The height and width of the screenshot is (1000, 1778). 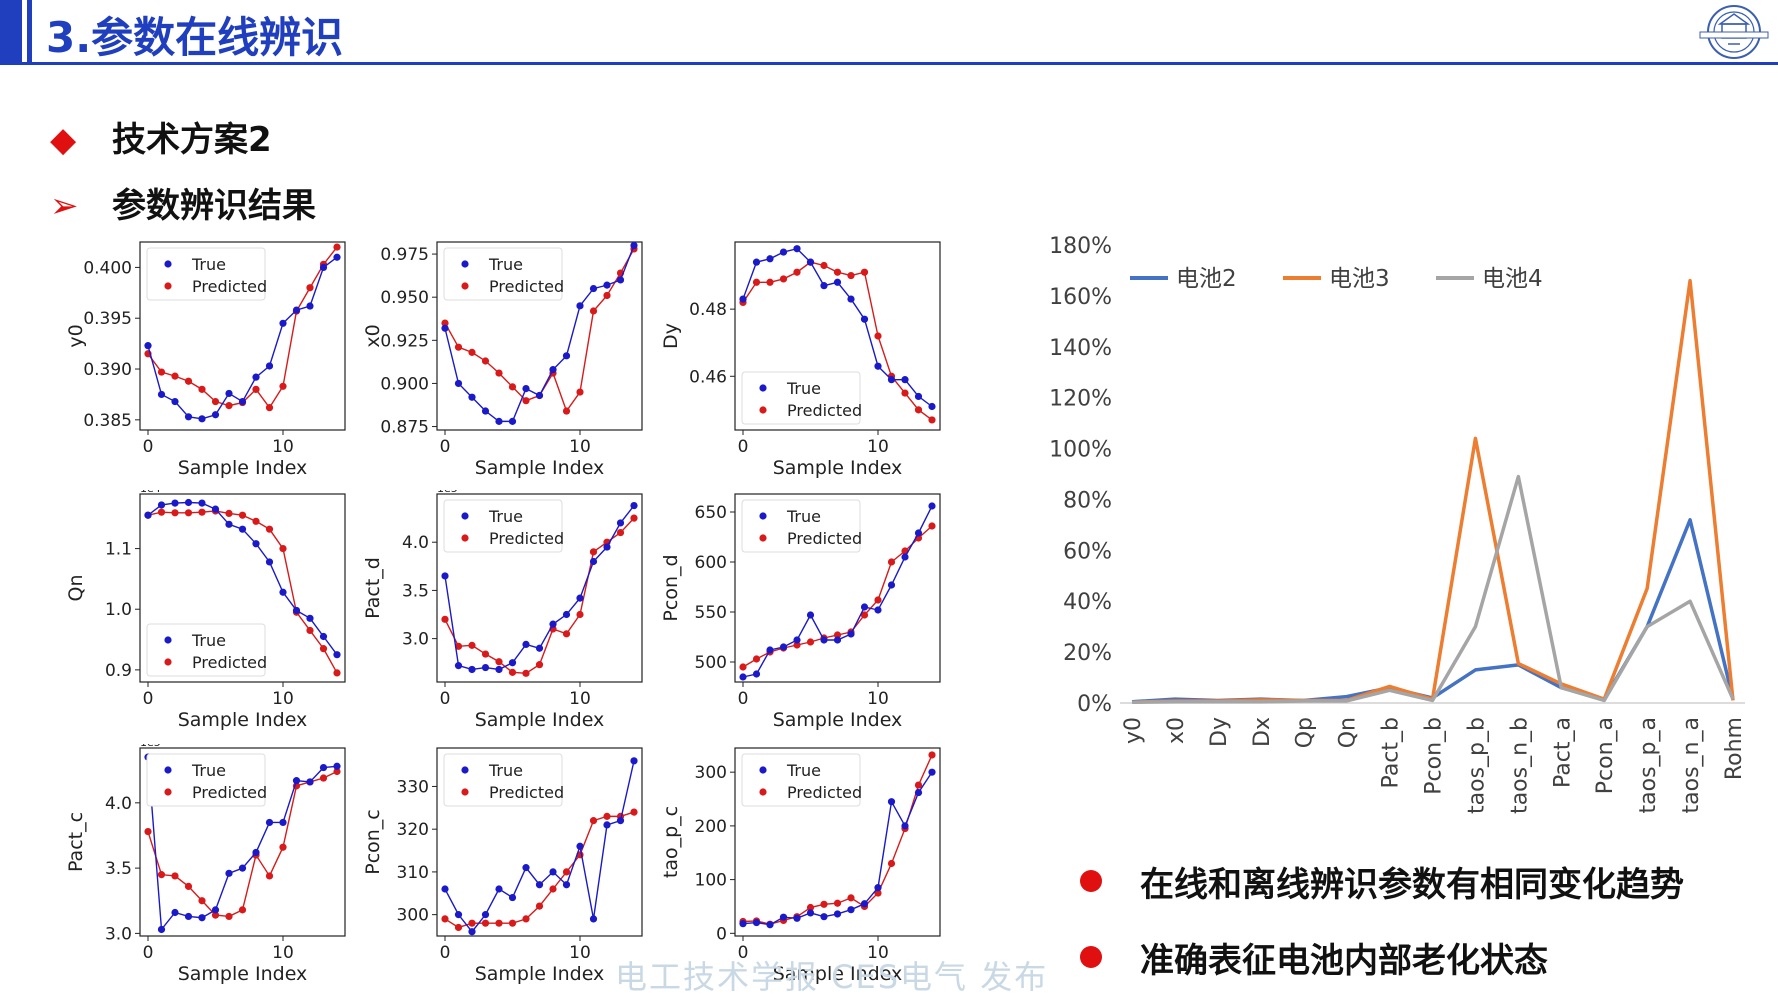 What do you see at coordinates (229, 792) in the screenshot?
I see `legend-pred-label: Predicted` at bounding box center [229, 792].